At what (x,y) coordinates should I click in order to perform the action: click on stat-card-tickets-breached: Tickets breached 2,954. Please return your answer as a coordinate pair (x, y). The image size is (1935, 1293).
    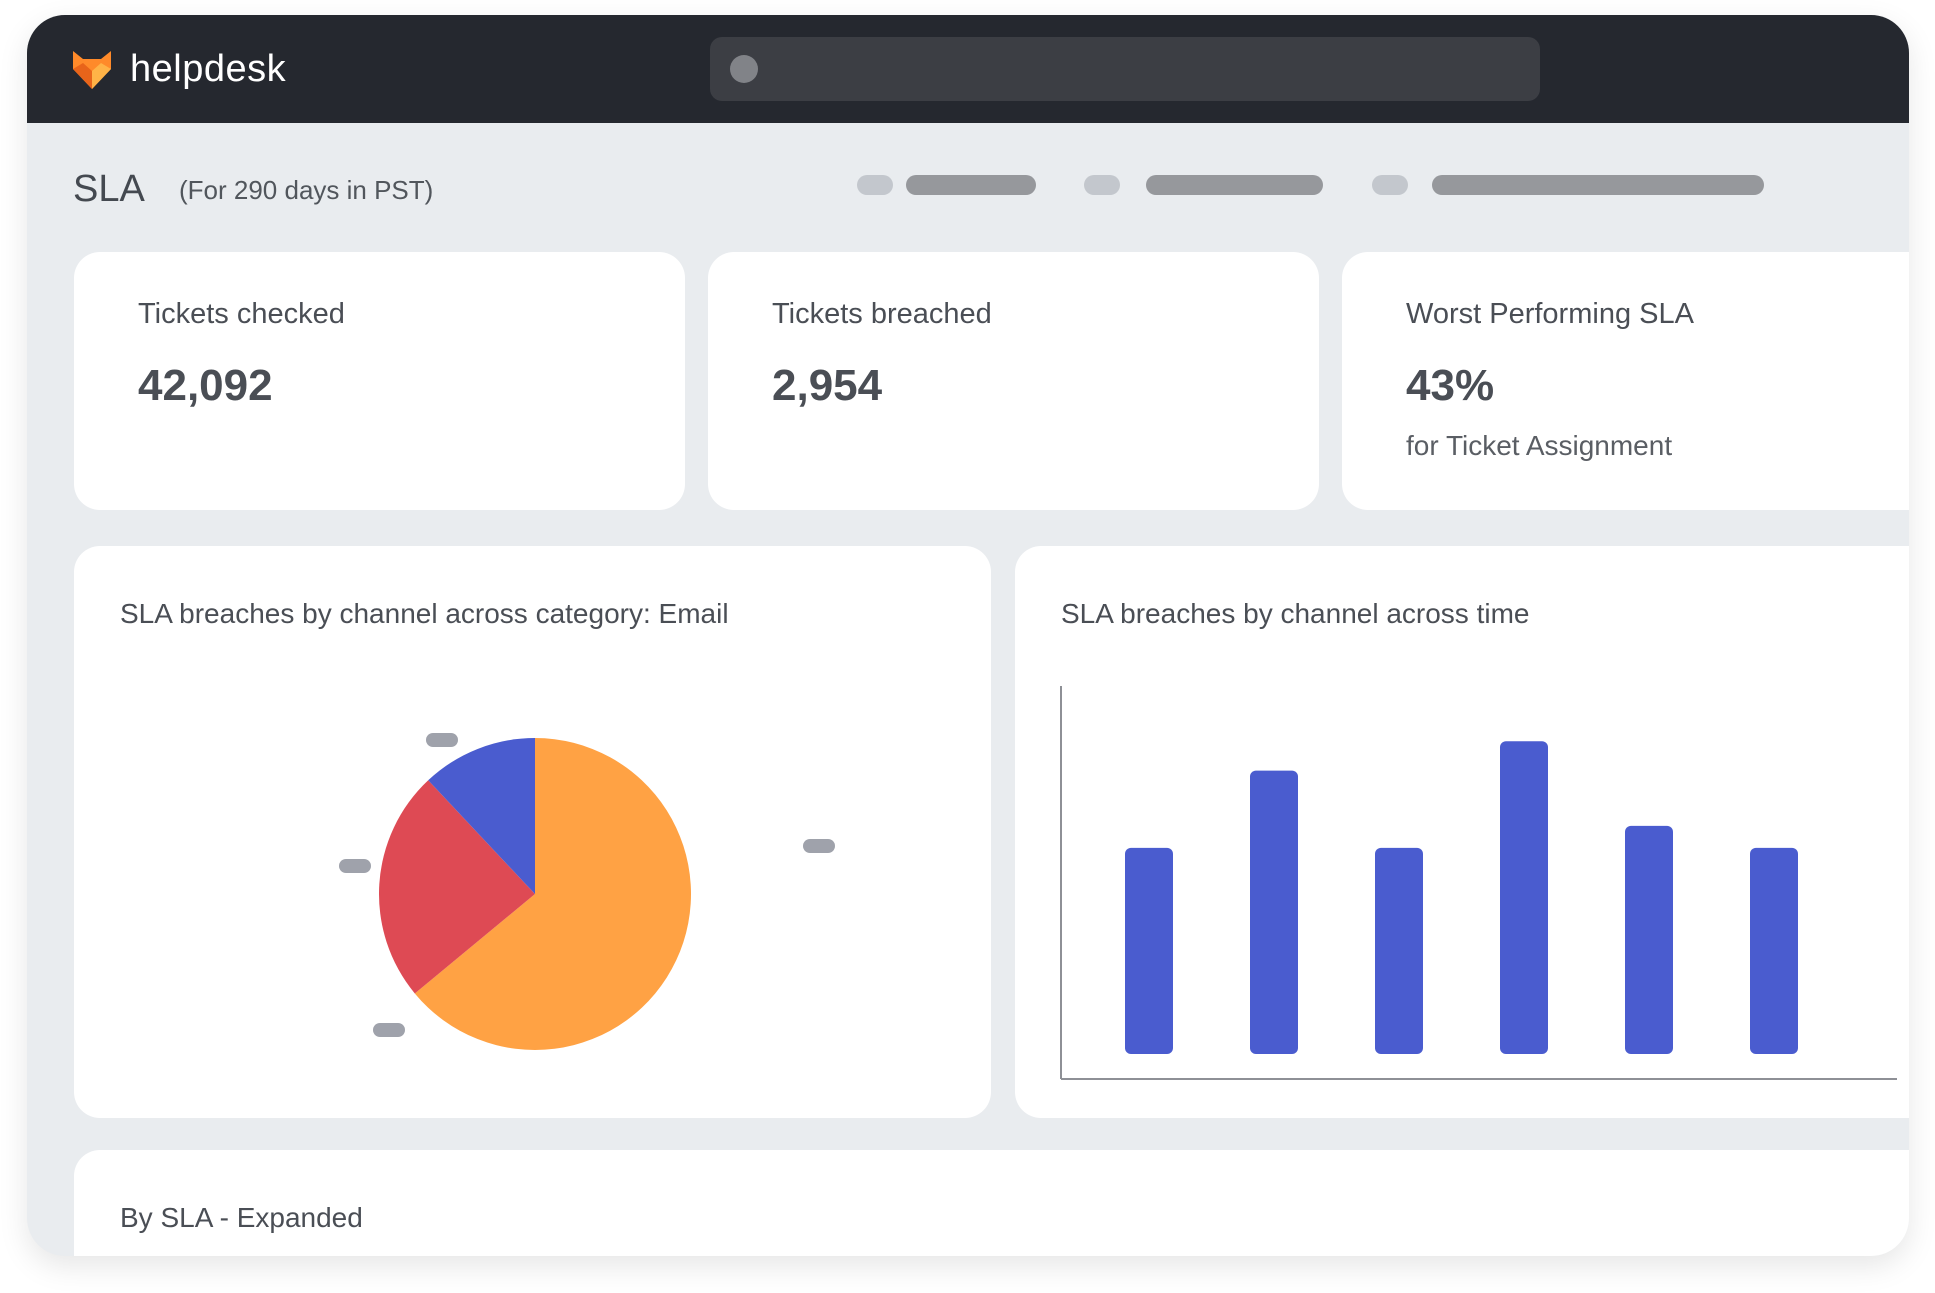
    Looking at the image, I should click on (1013, 381).